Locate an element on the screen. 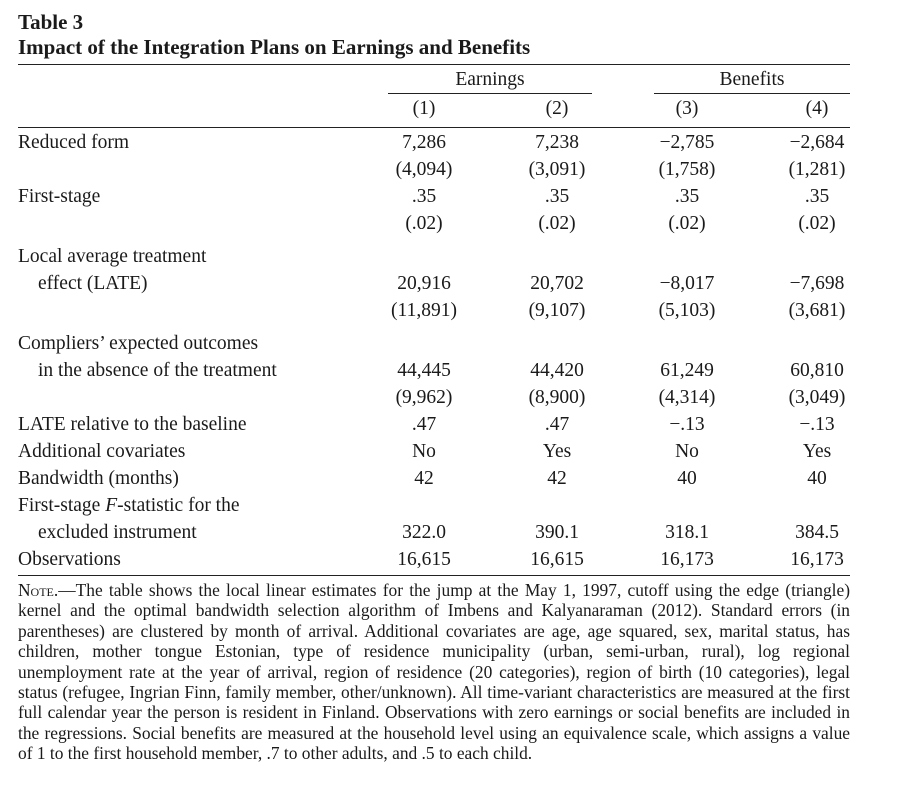 This screenshot has height=800, width=910. row-label: effect (LATE) is located at coordinates (93, 283).